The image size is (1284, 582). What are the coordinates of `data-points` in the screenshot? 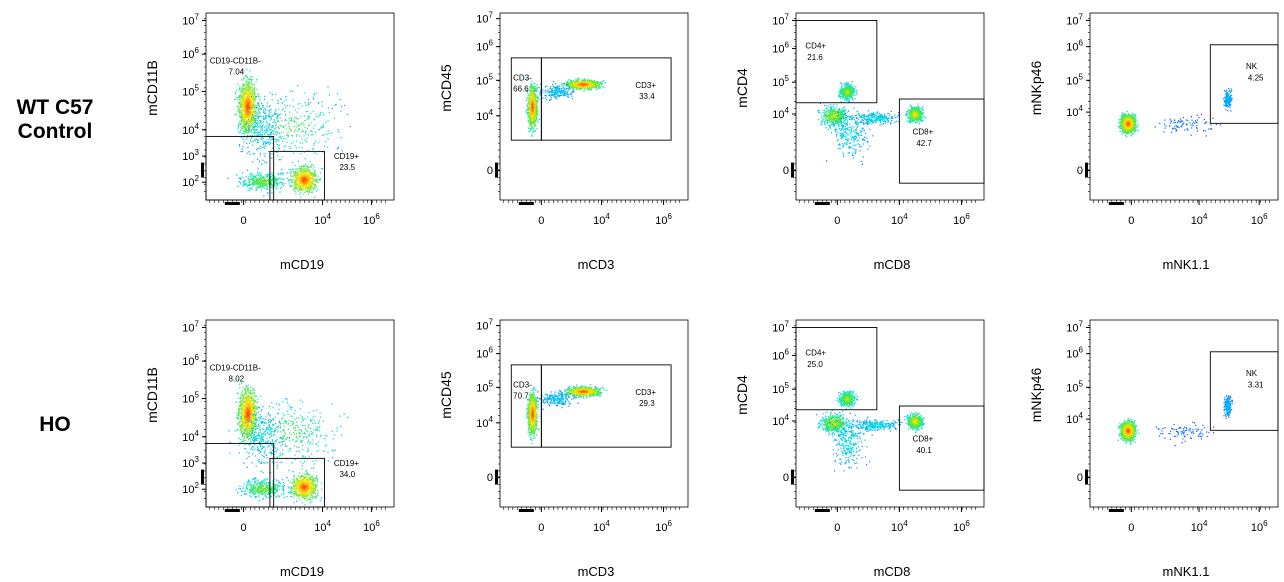 It's located at (289, 133).